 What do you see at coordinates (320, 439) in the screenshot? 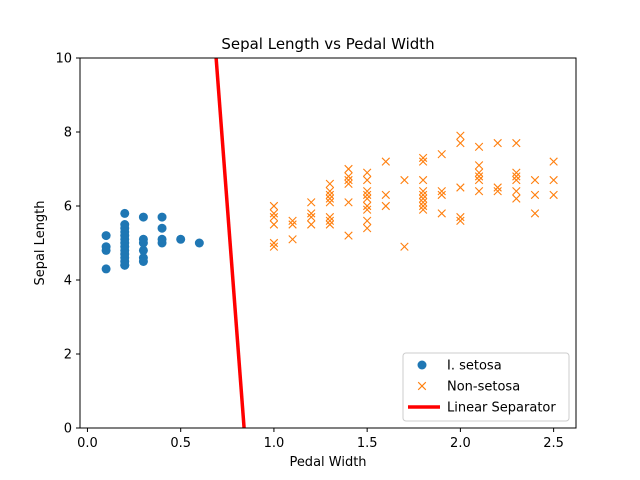
I see `x-axis: 0.0 0.5 1.0 1.5 2.0 2.5` at bounding box center [320, 439].